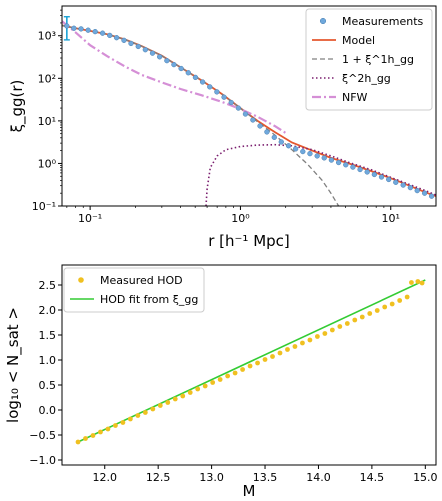 The height and width of the screenshot is (501, 442). I want to click on correlation-y-tick-label-1: 10⁰, so click(47, 163).